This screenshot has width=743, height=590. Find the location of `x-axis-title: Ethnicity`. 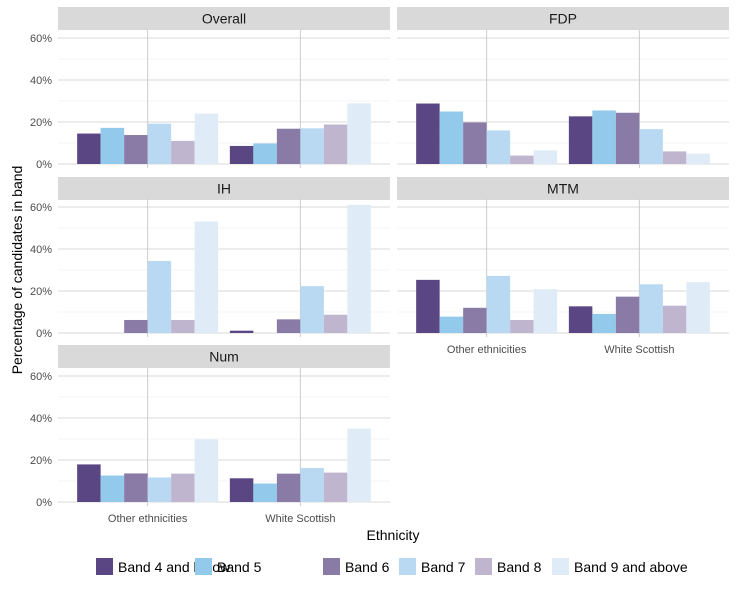

x-axis-title: Ethnicity is located at coordinates (393, 535).